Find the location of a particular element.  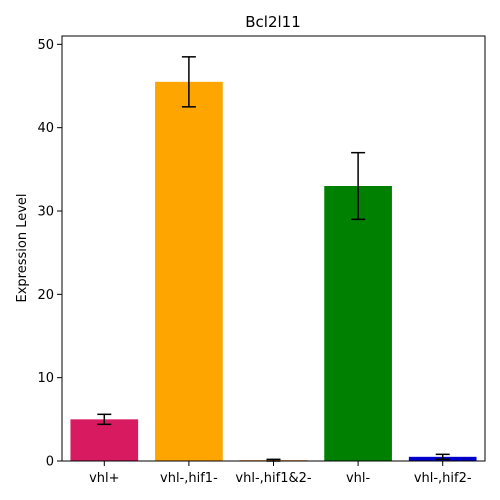

y-tick-label-5: 50 is located at coordinates (45, 45).